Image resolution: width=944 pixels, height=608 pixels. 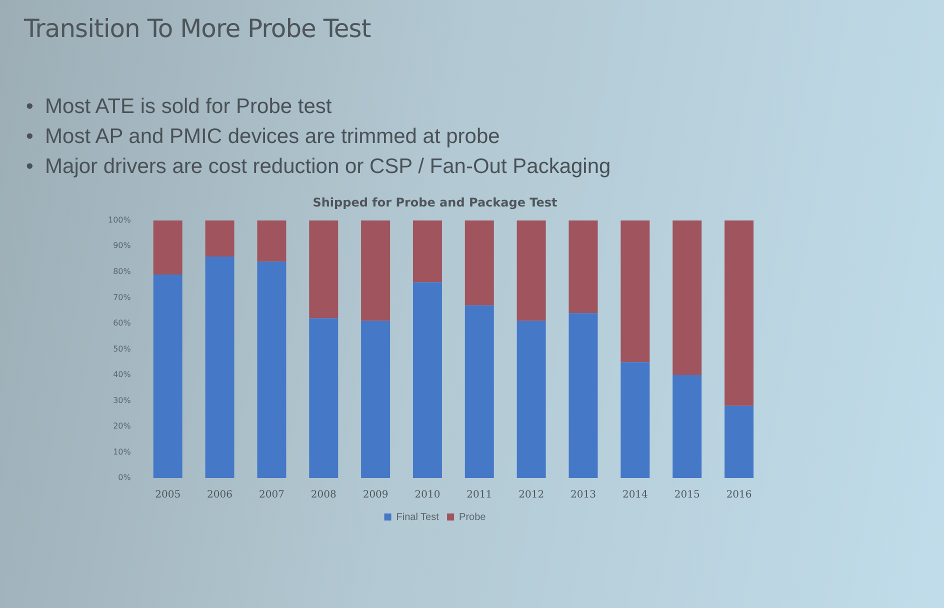 I want to click on y-tick-label: 30%, so click(x=122, y=400).